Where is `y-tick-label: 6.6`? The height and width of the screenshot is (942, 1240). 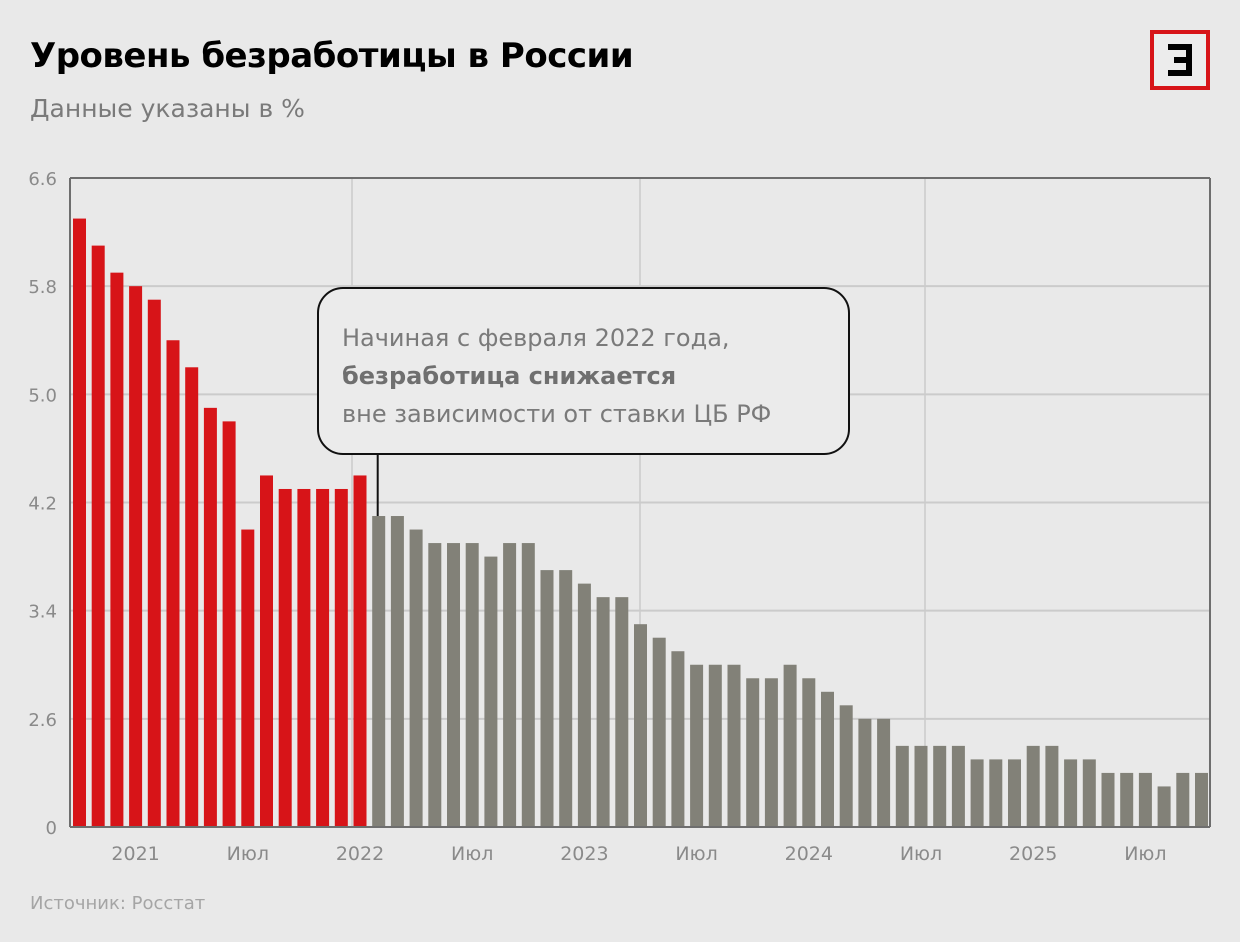
y-tick-label: 6.6 is located at coordinates (42, 179).